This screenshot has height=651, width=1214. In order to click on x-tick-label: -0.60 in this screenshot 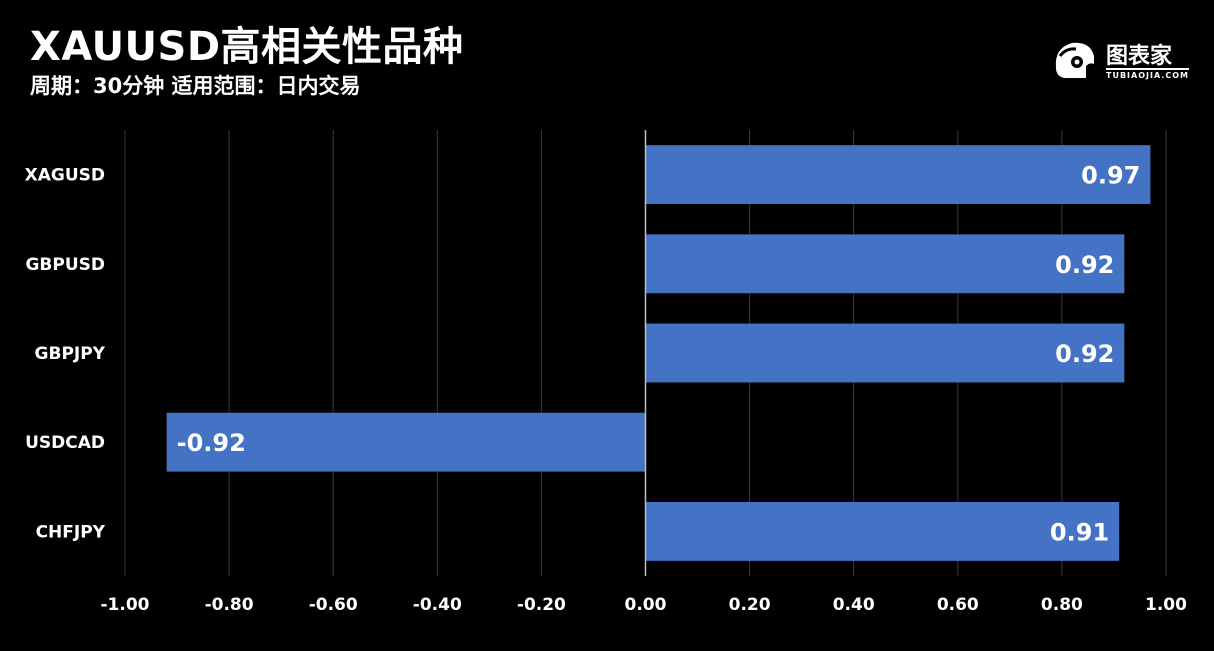, I will do `click(333, 605)`.